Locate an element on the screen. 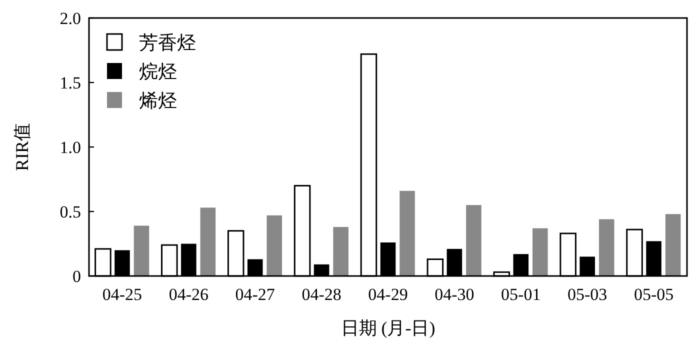 The image size is (700, 350). x-tick-label: 04-26 is located at coordinates (188, 294).